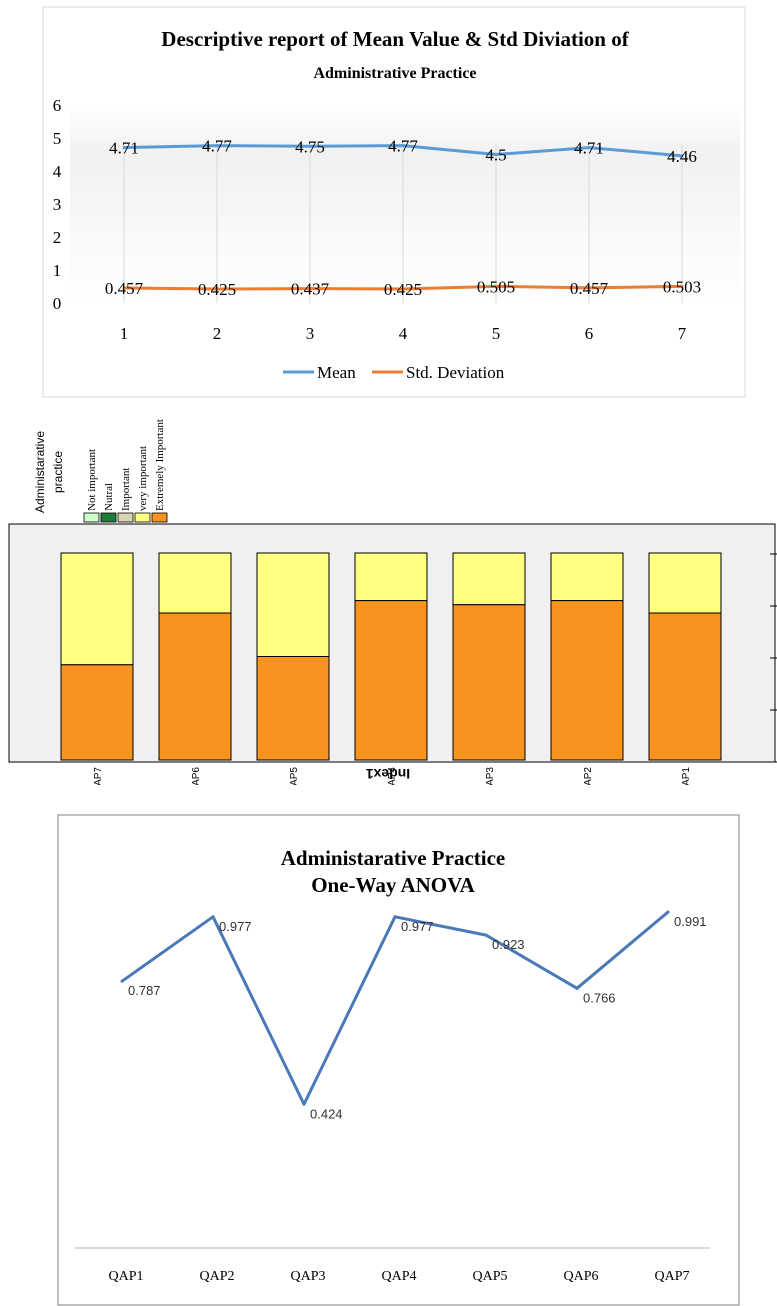  I want to click on chart1-legend: Mean Std. Deviation, so click(394, 372).